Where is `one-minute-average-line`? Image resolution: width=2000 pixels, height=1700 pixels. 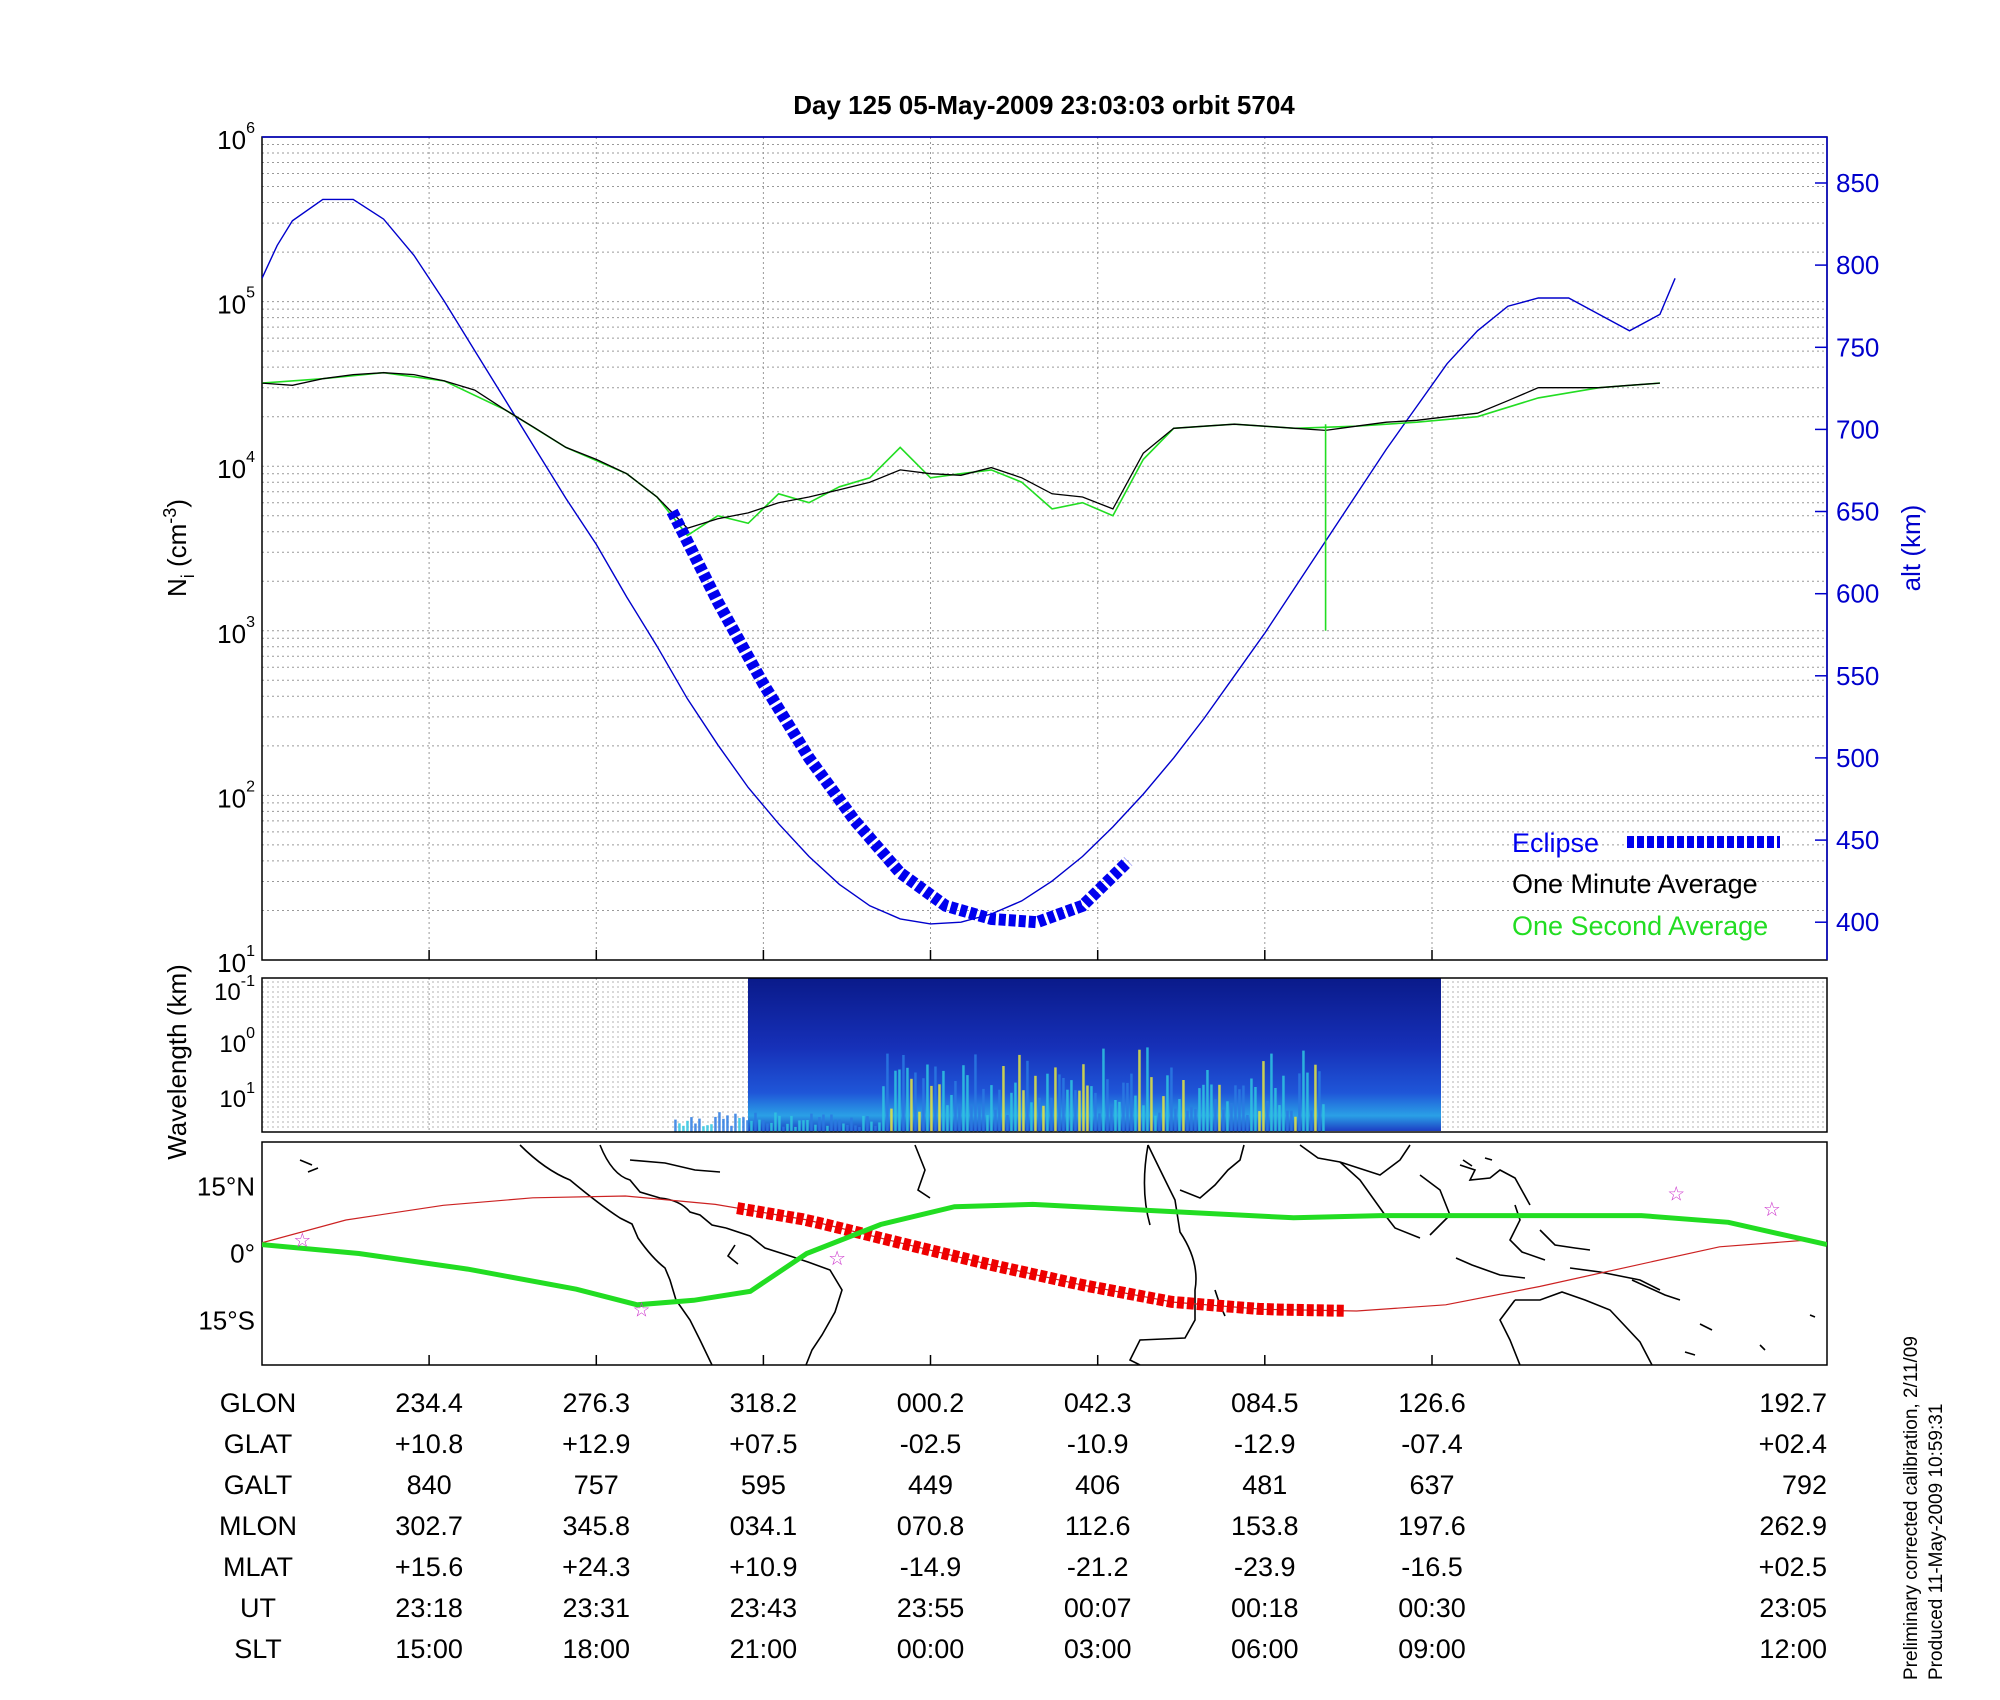 one-minute-average-line is located at coordinates (961, 450).